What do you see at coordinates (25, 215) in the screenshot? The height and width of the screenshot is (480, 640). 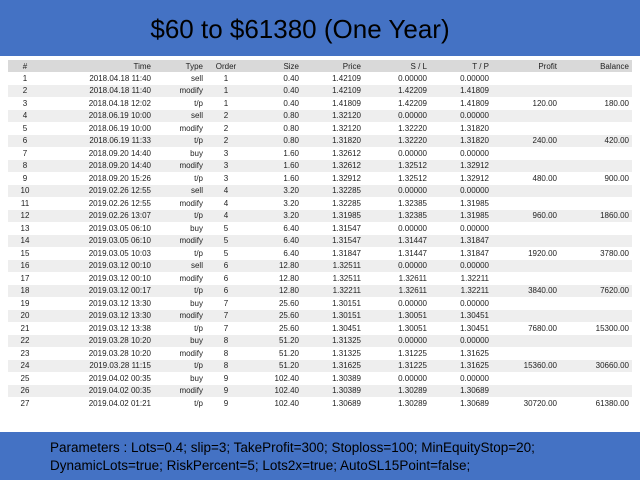 I see `table-cell: 12` at bounding box center [25, 215].